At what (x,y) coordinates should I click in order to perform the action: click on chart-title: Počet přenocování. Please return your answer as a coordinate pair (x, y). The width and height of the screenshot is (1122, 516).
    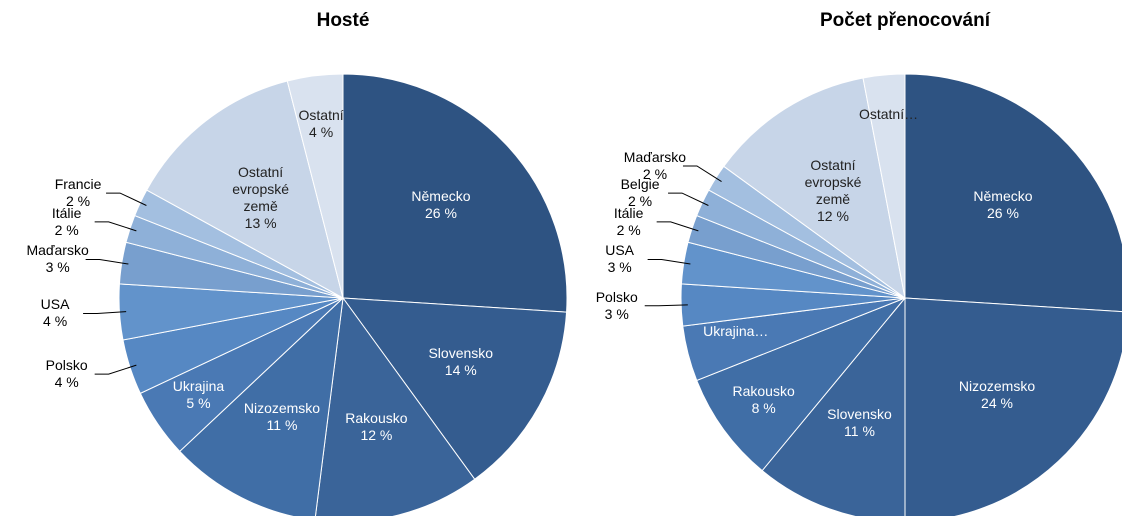
    Looking at the image, I should click on (905, 20).